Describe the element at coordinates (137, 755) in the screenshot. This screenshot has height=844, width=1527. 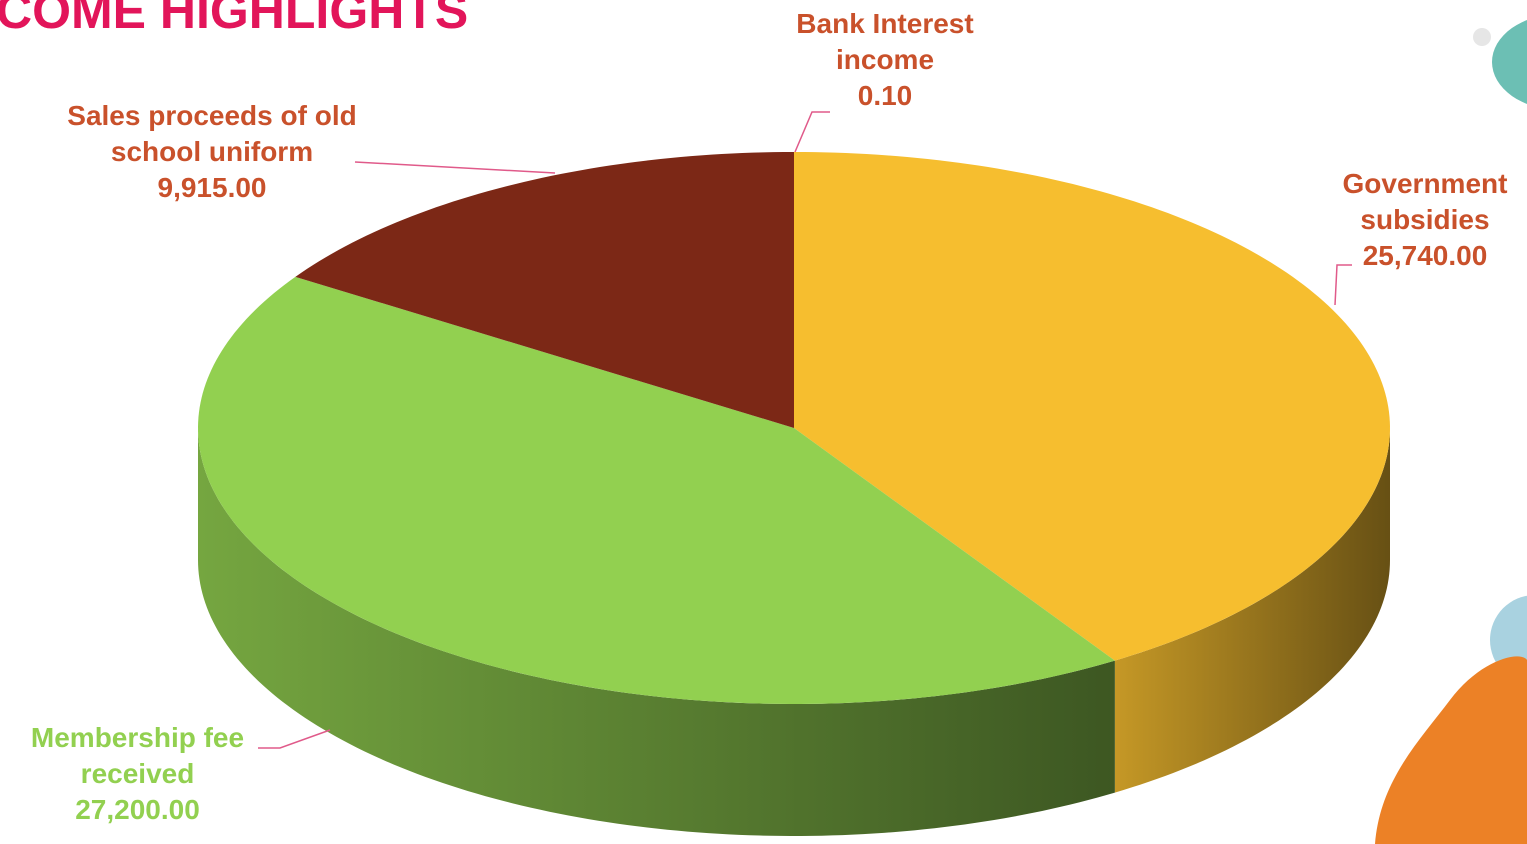
I see `category-label: Membership fee received` at that location.